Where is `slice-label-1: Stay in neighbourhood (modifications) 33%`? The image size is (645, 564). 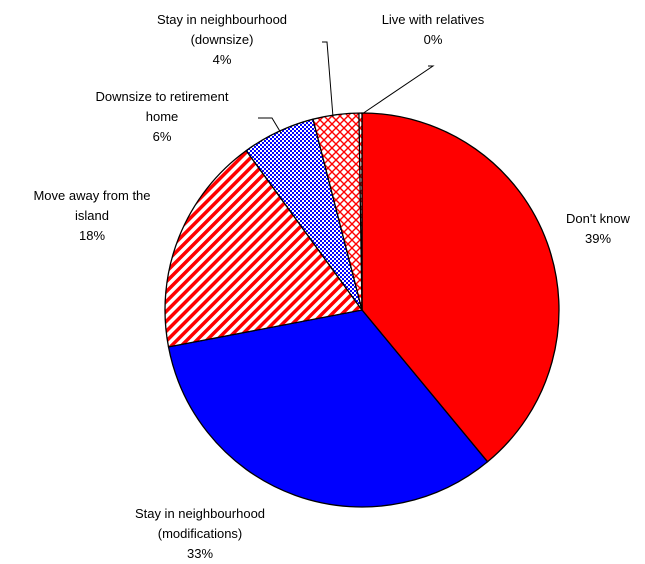
slice-label-1: Stay in neighbourhood (modifications) 33% is located at coordinates (200, 533).